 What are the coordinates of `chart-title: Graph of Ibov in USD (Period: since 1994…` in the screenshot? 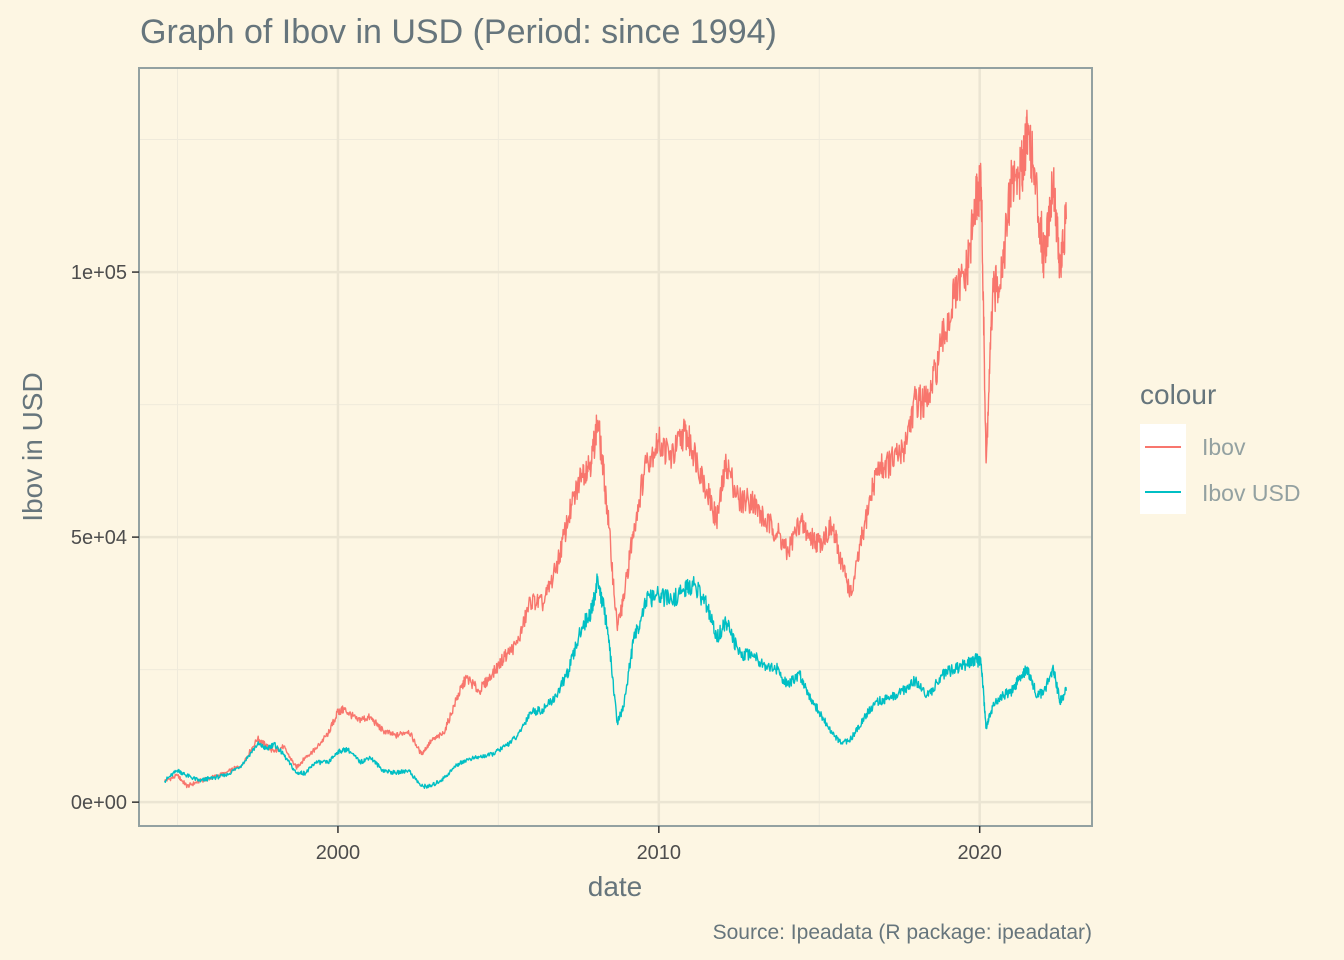 It's located at (458, 32).